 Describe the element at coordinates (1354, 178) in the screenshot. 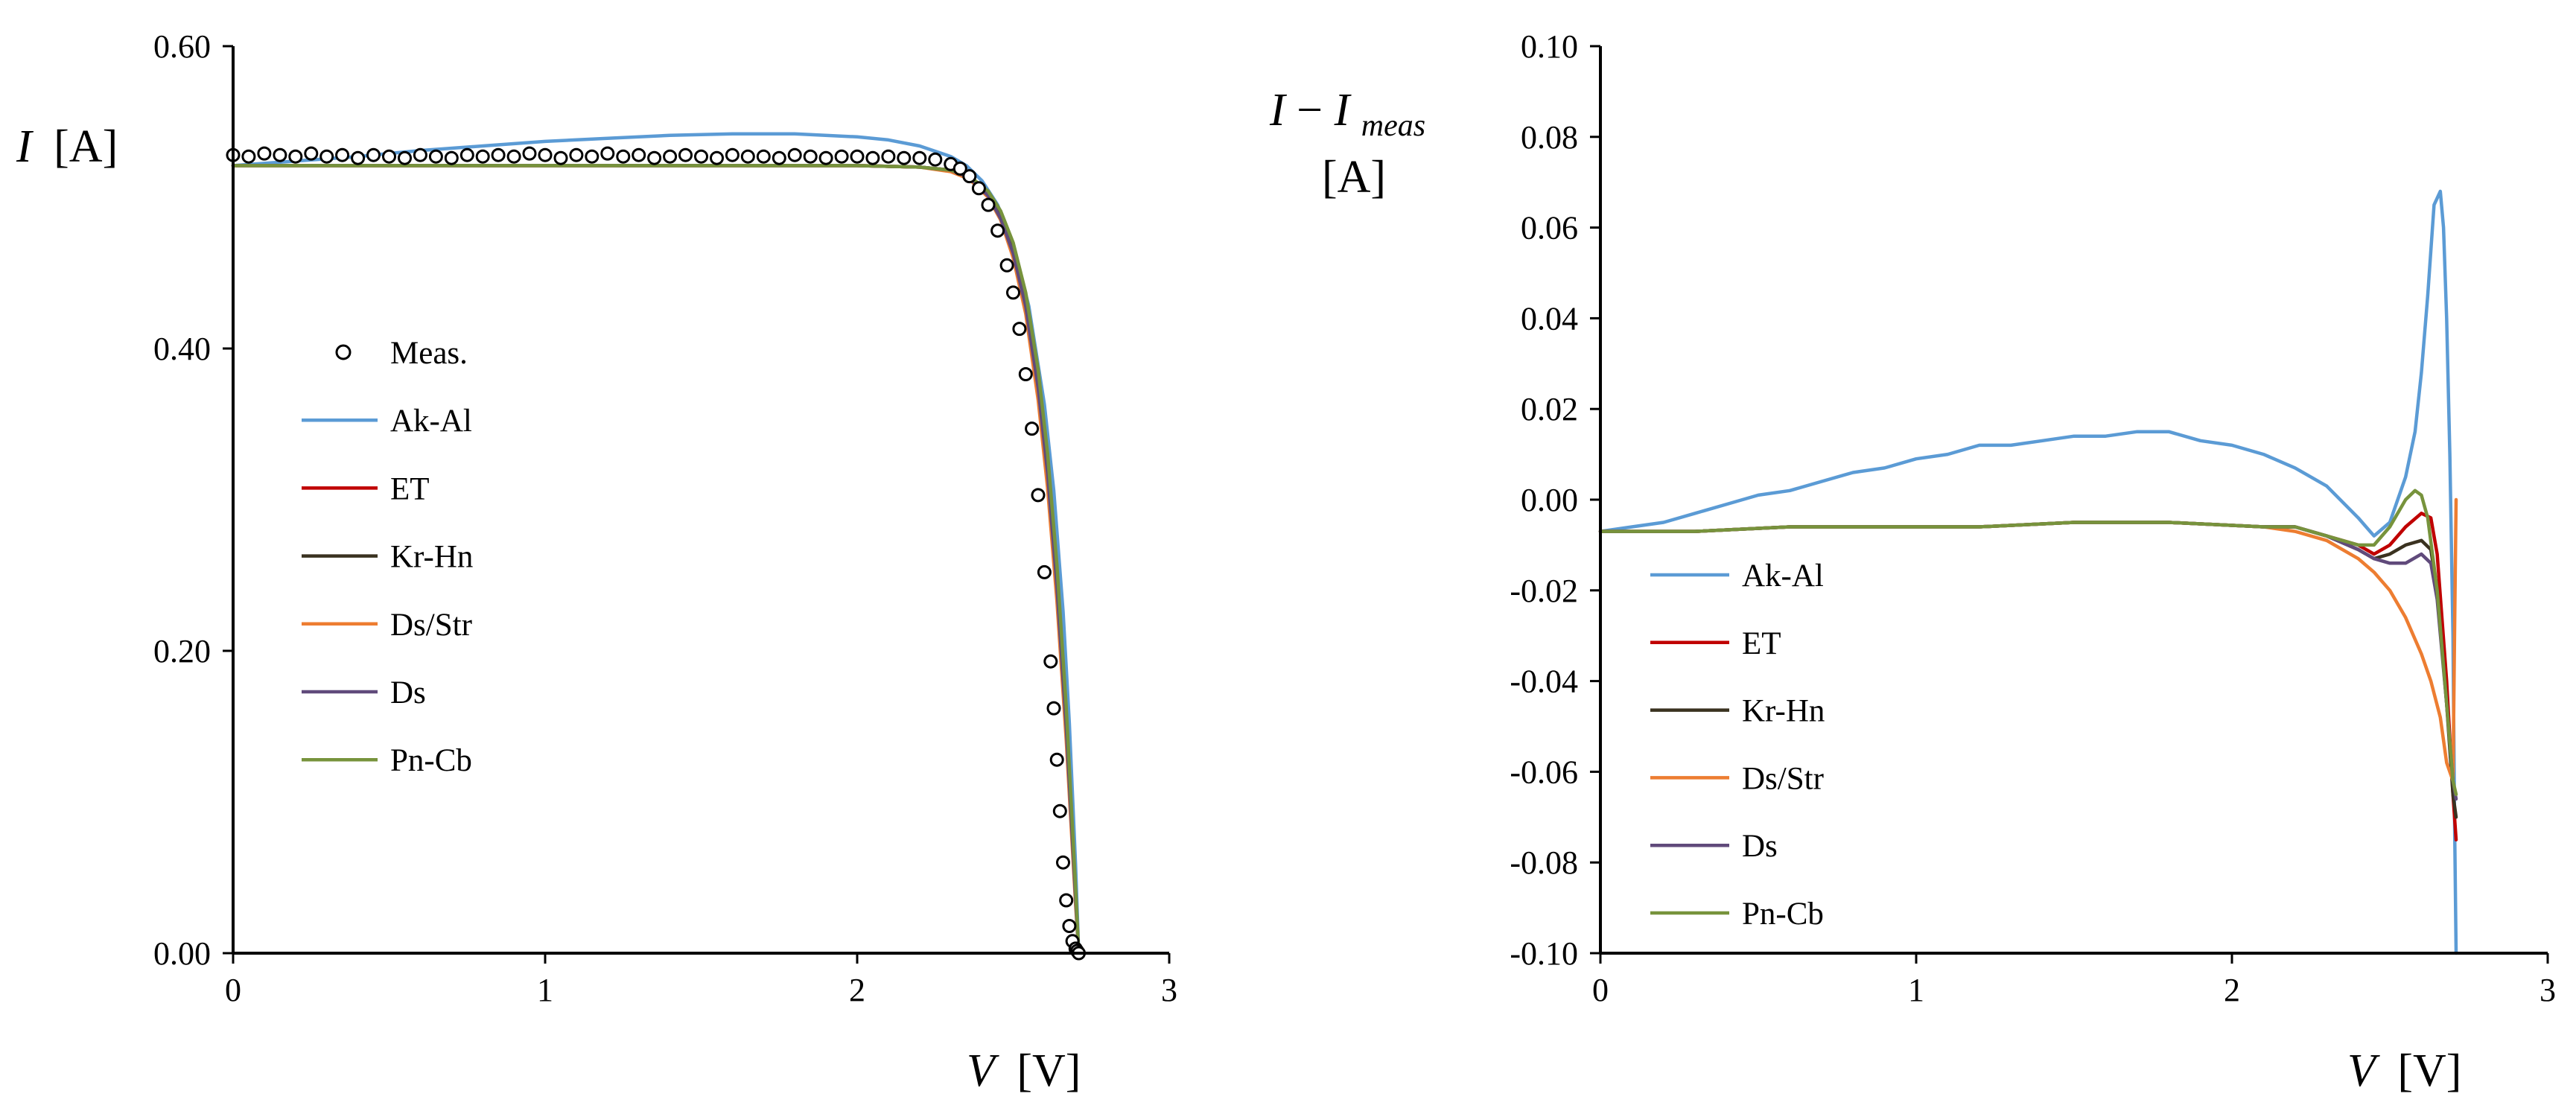

I see `residual-ylabel-unit: [A]` at that location.